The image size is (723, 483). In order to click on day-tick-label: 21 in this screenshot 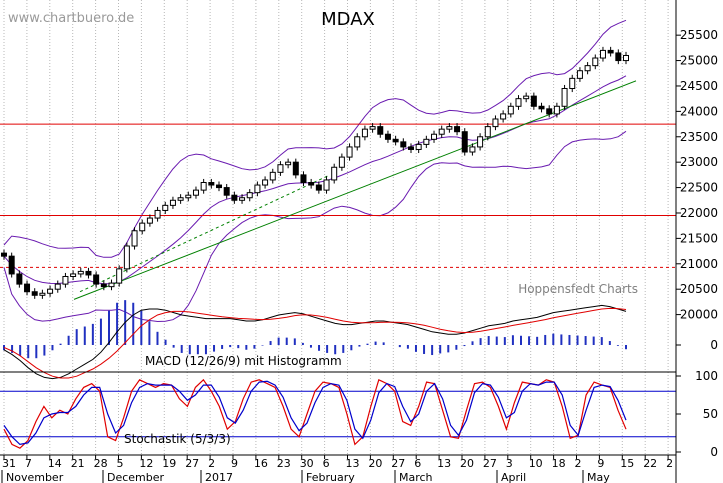, I will do `click(78, 463)`.